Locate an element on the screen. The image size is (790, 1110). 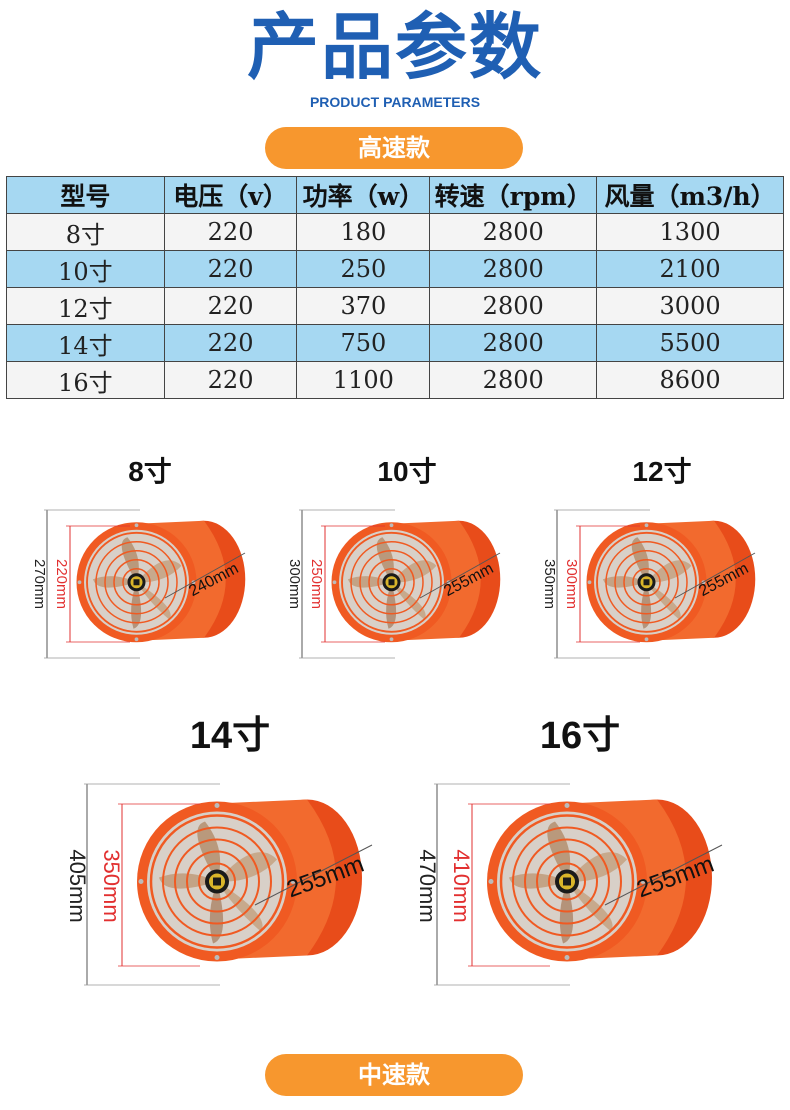
table-cell: 750 is located at coordinates (363, 343).